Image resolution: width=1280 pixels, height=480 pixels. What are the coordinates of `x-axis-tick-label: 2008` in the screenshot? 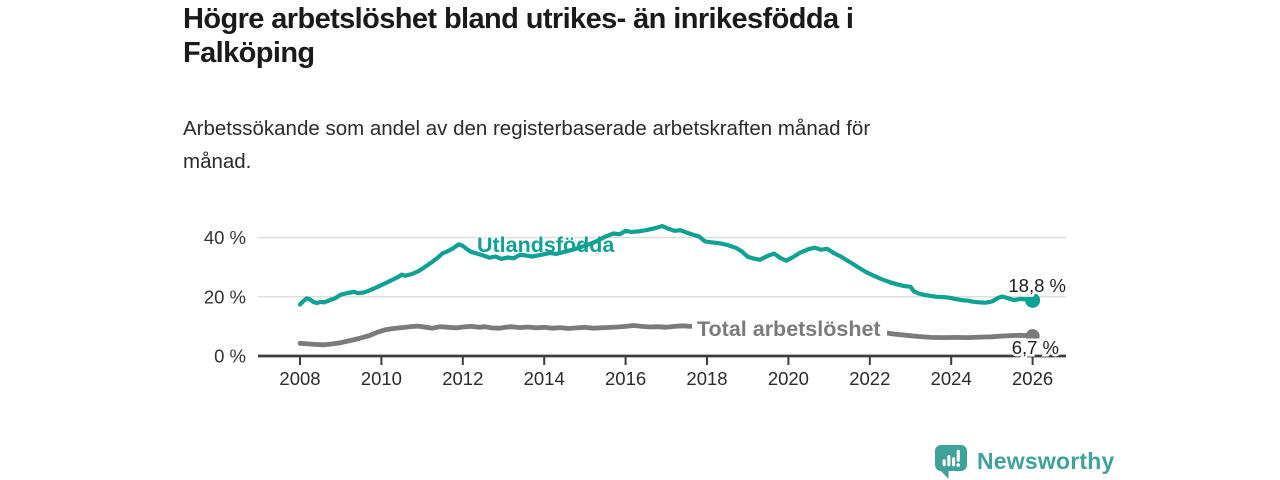 It's located at (299, 378).